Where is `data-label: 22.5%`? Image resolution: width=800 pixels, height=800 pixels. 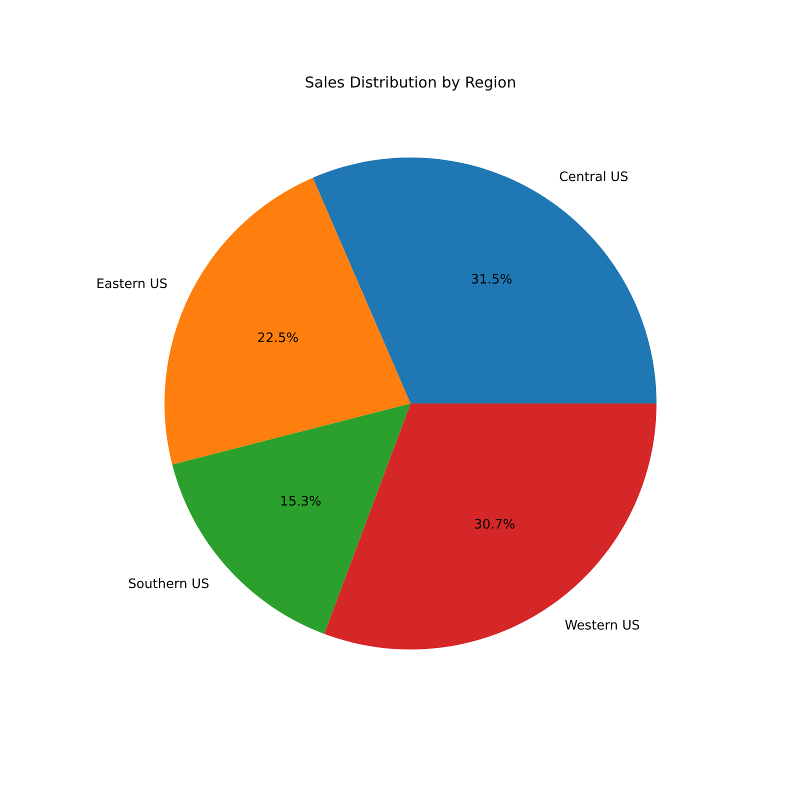 data-label: 22.5% is located at coordinates (278, 338).